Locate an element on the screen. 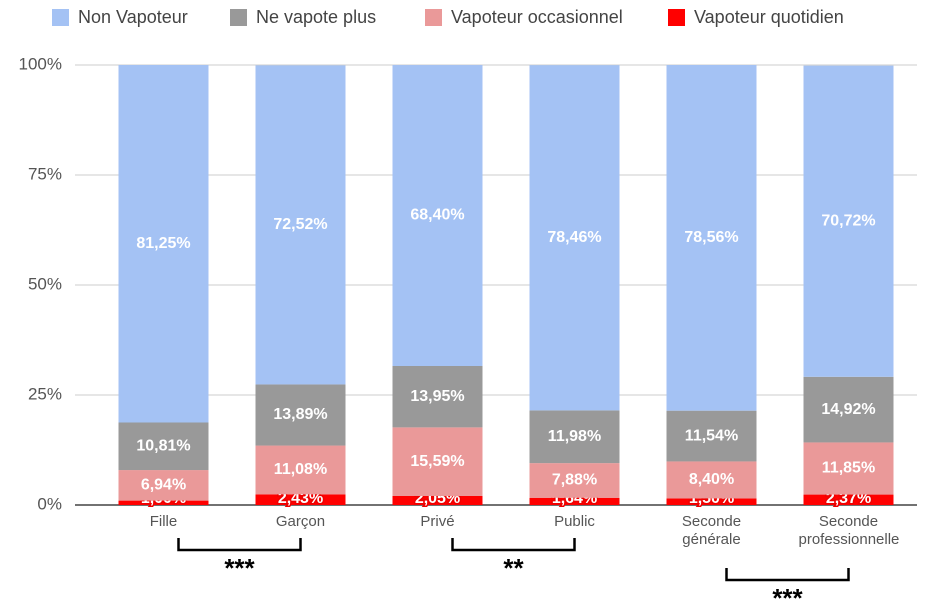  value-label: 15,59% is located at coordinates (437, 461).